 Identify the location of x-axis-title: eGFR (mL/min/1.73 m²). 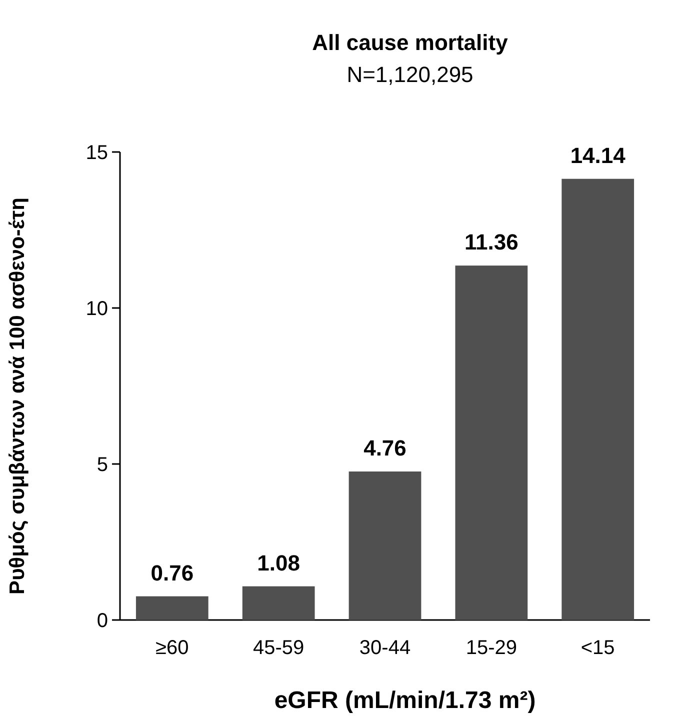
(405, 700).